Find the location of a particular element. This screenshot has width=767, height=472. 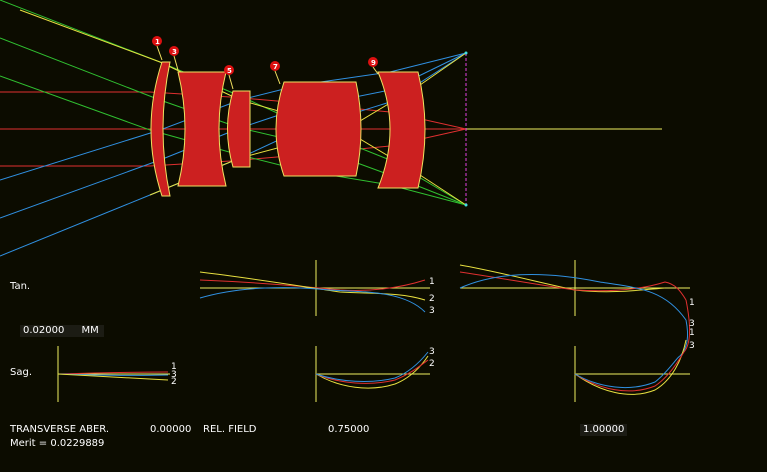

image-point-top is located at coordinates (466, 53).